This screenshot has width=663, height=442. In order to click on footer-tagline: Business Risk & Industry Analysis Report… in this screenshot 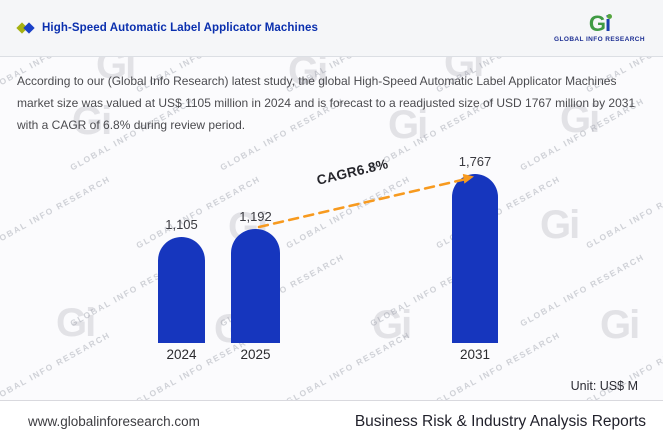, I will do `click(500, 421)`.